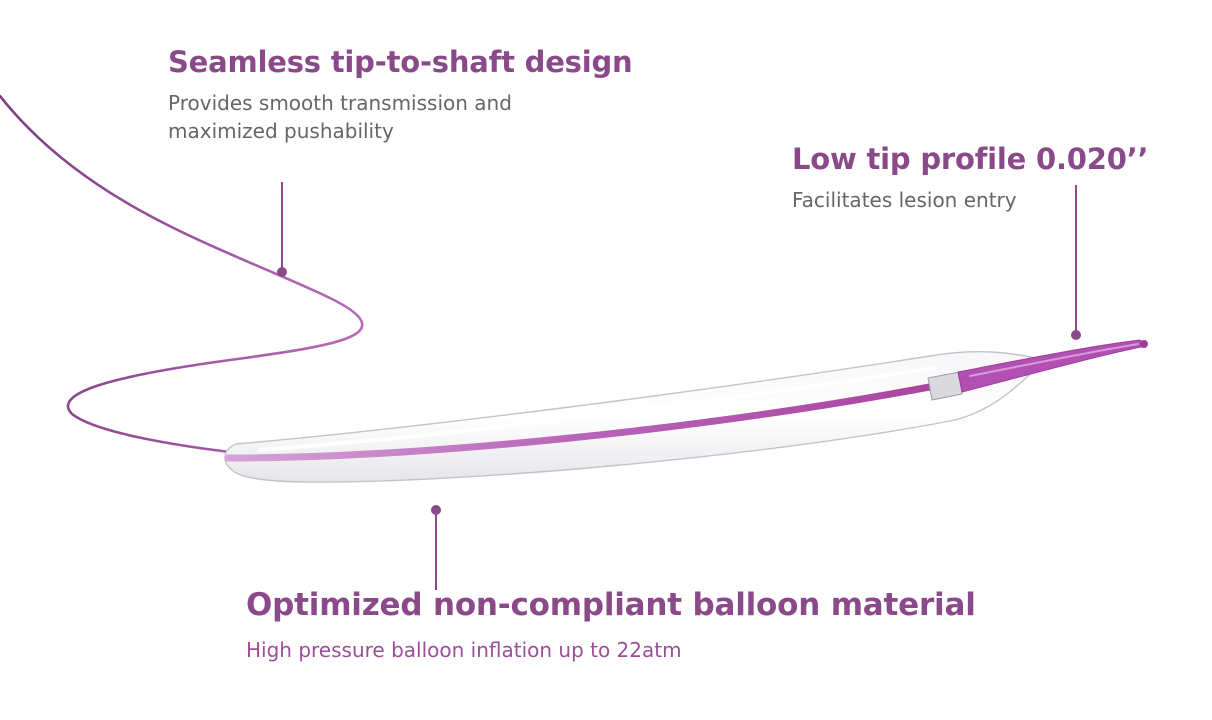  What do you see at coordinates (282, 229) in the screenshot?
I see `leader-tip-shaft` at bounding box center [282, 229].